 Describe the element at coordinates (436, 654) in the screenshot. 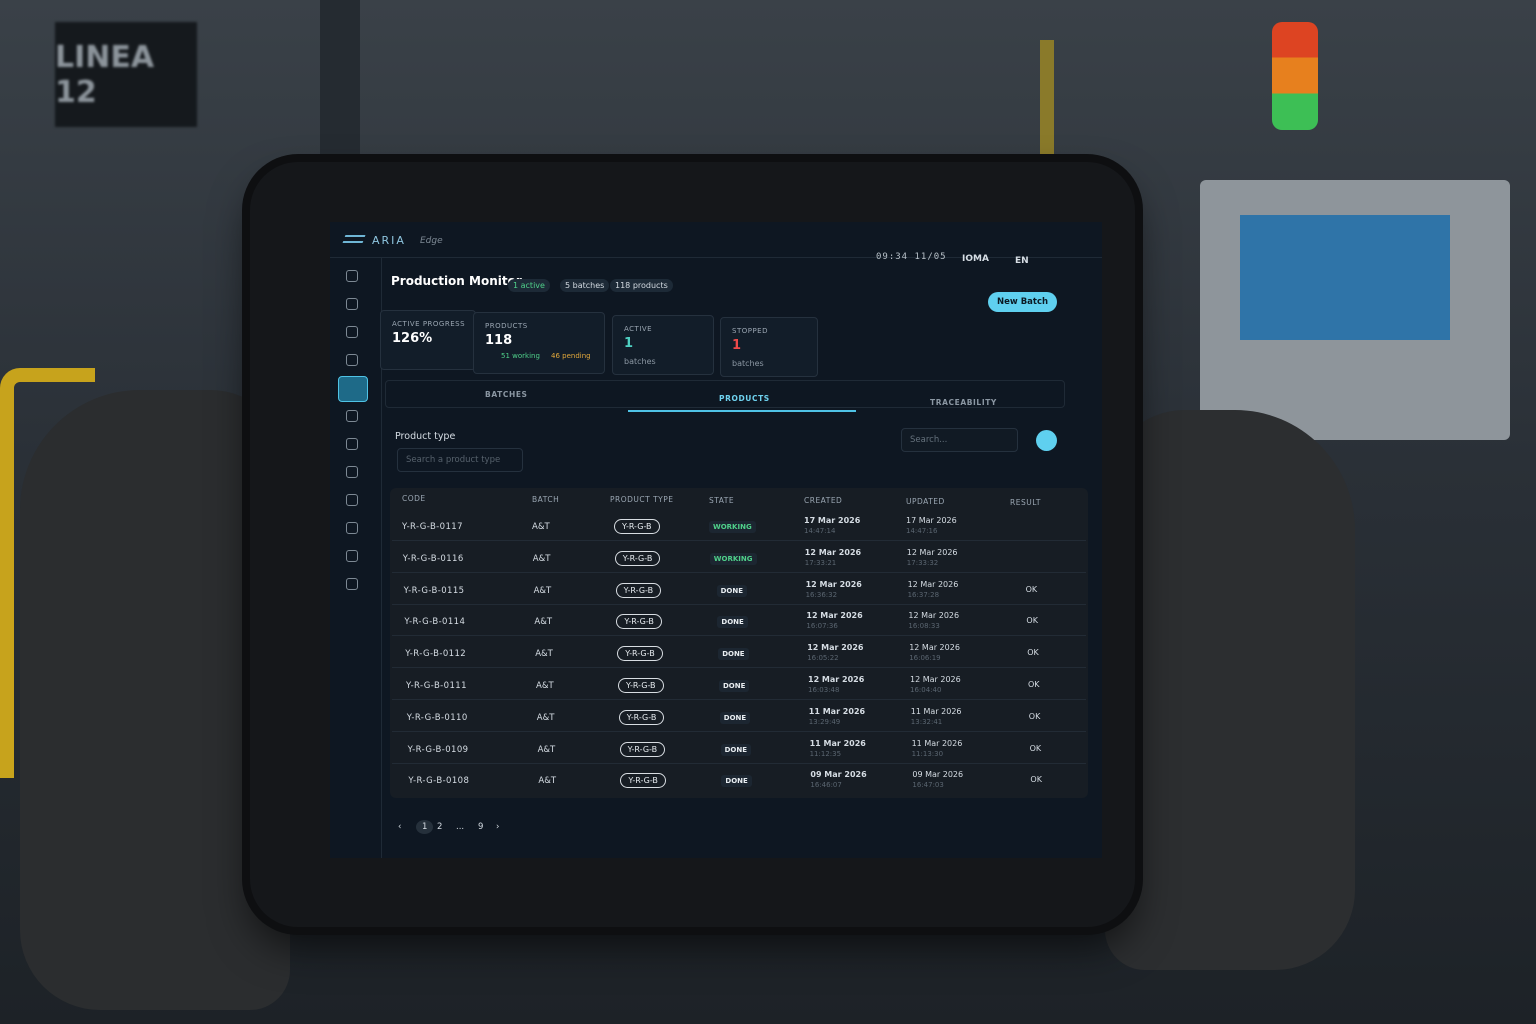

I see `cell-code: Y-R-G-B-0112` at that location.